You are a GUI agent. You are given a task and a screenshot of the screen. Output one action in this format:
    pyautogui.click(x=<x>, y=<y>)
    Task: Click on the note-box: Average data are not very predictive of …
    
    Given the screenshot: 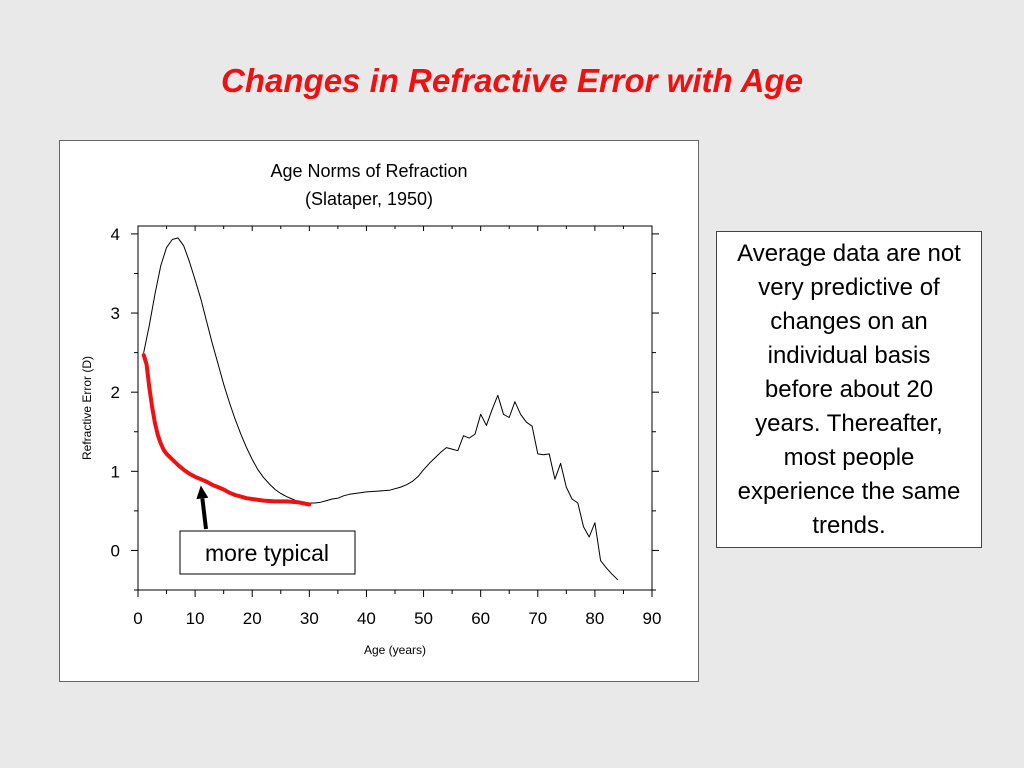 What is the action you would take?
    pyautogui.click(x=849, y=389)
    